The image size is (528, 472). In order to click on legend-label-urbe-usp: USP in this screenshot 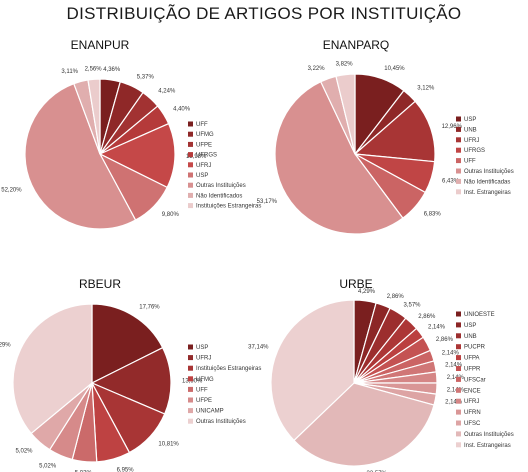, I will do `click(470, 326)`.